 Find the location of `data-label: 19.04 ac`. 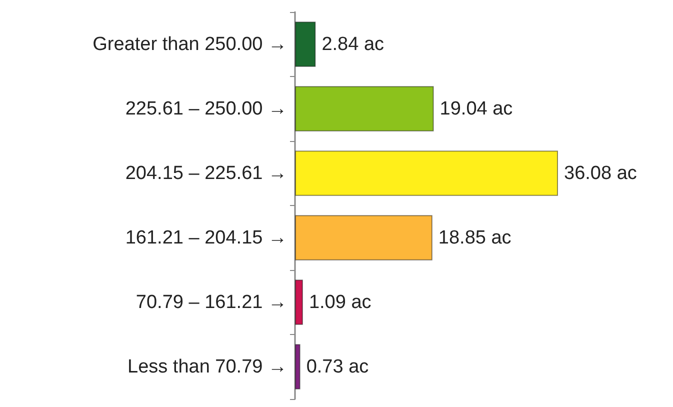

data-label: 19.04 ac is located at coordinates (476, 109).